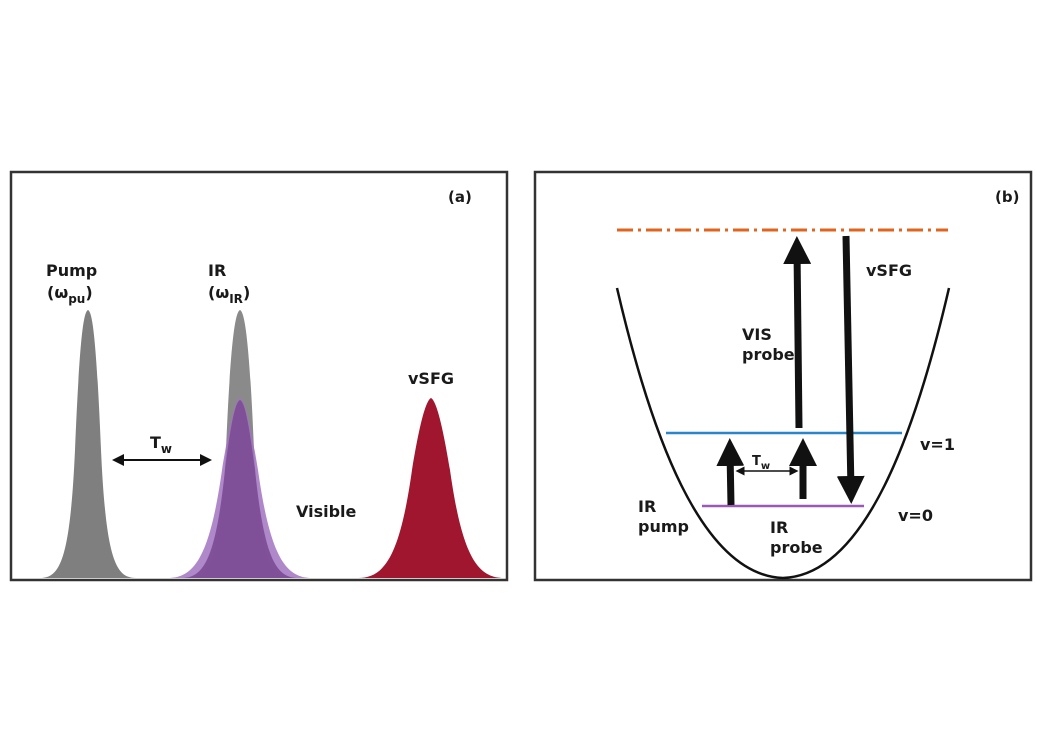  What do you see at coordinates (647, 506) in the screenshot?
I see `ir-pump-label-1: IR` at bounding box center [647, 506].